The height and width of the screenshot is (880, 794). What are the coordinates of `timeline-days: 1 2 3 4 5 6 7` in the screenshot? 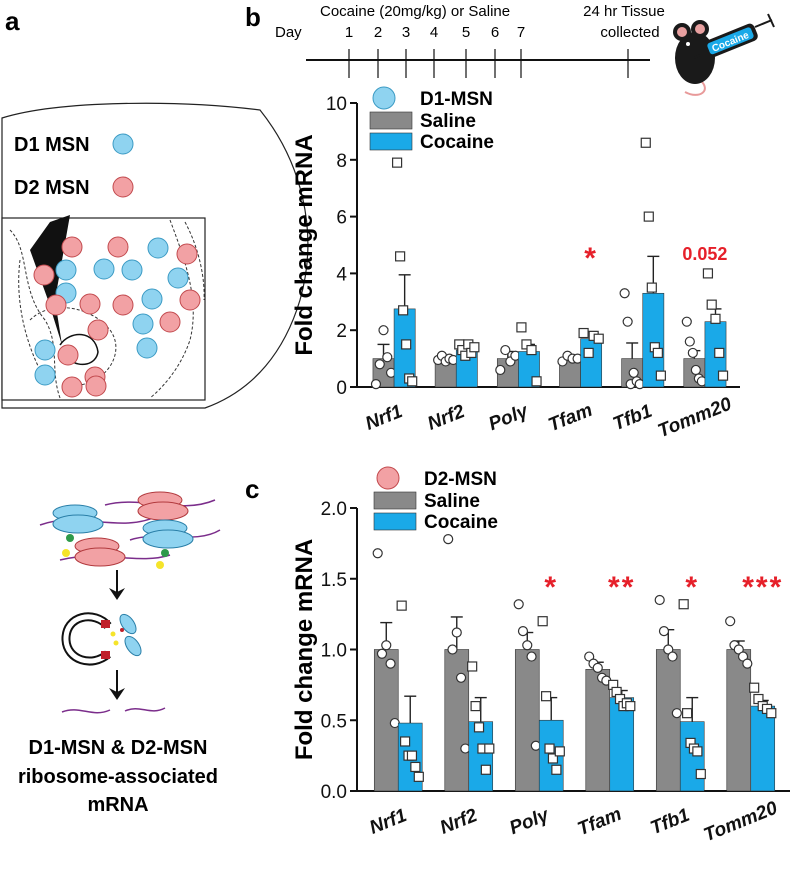 It's located at (435, 51).